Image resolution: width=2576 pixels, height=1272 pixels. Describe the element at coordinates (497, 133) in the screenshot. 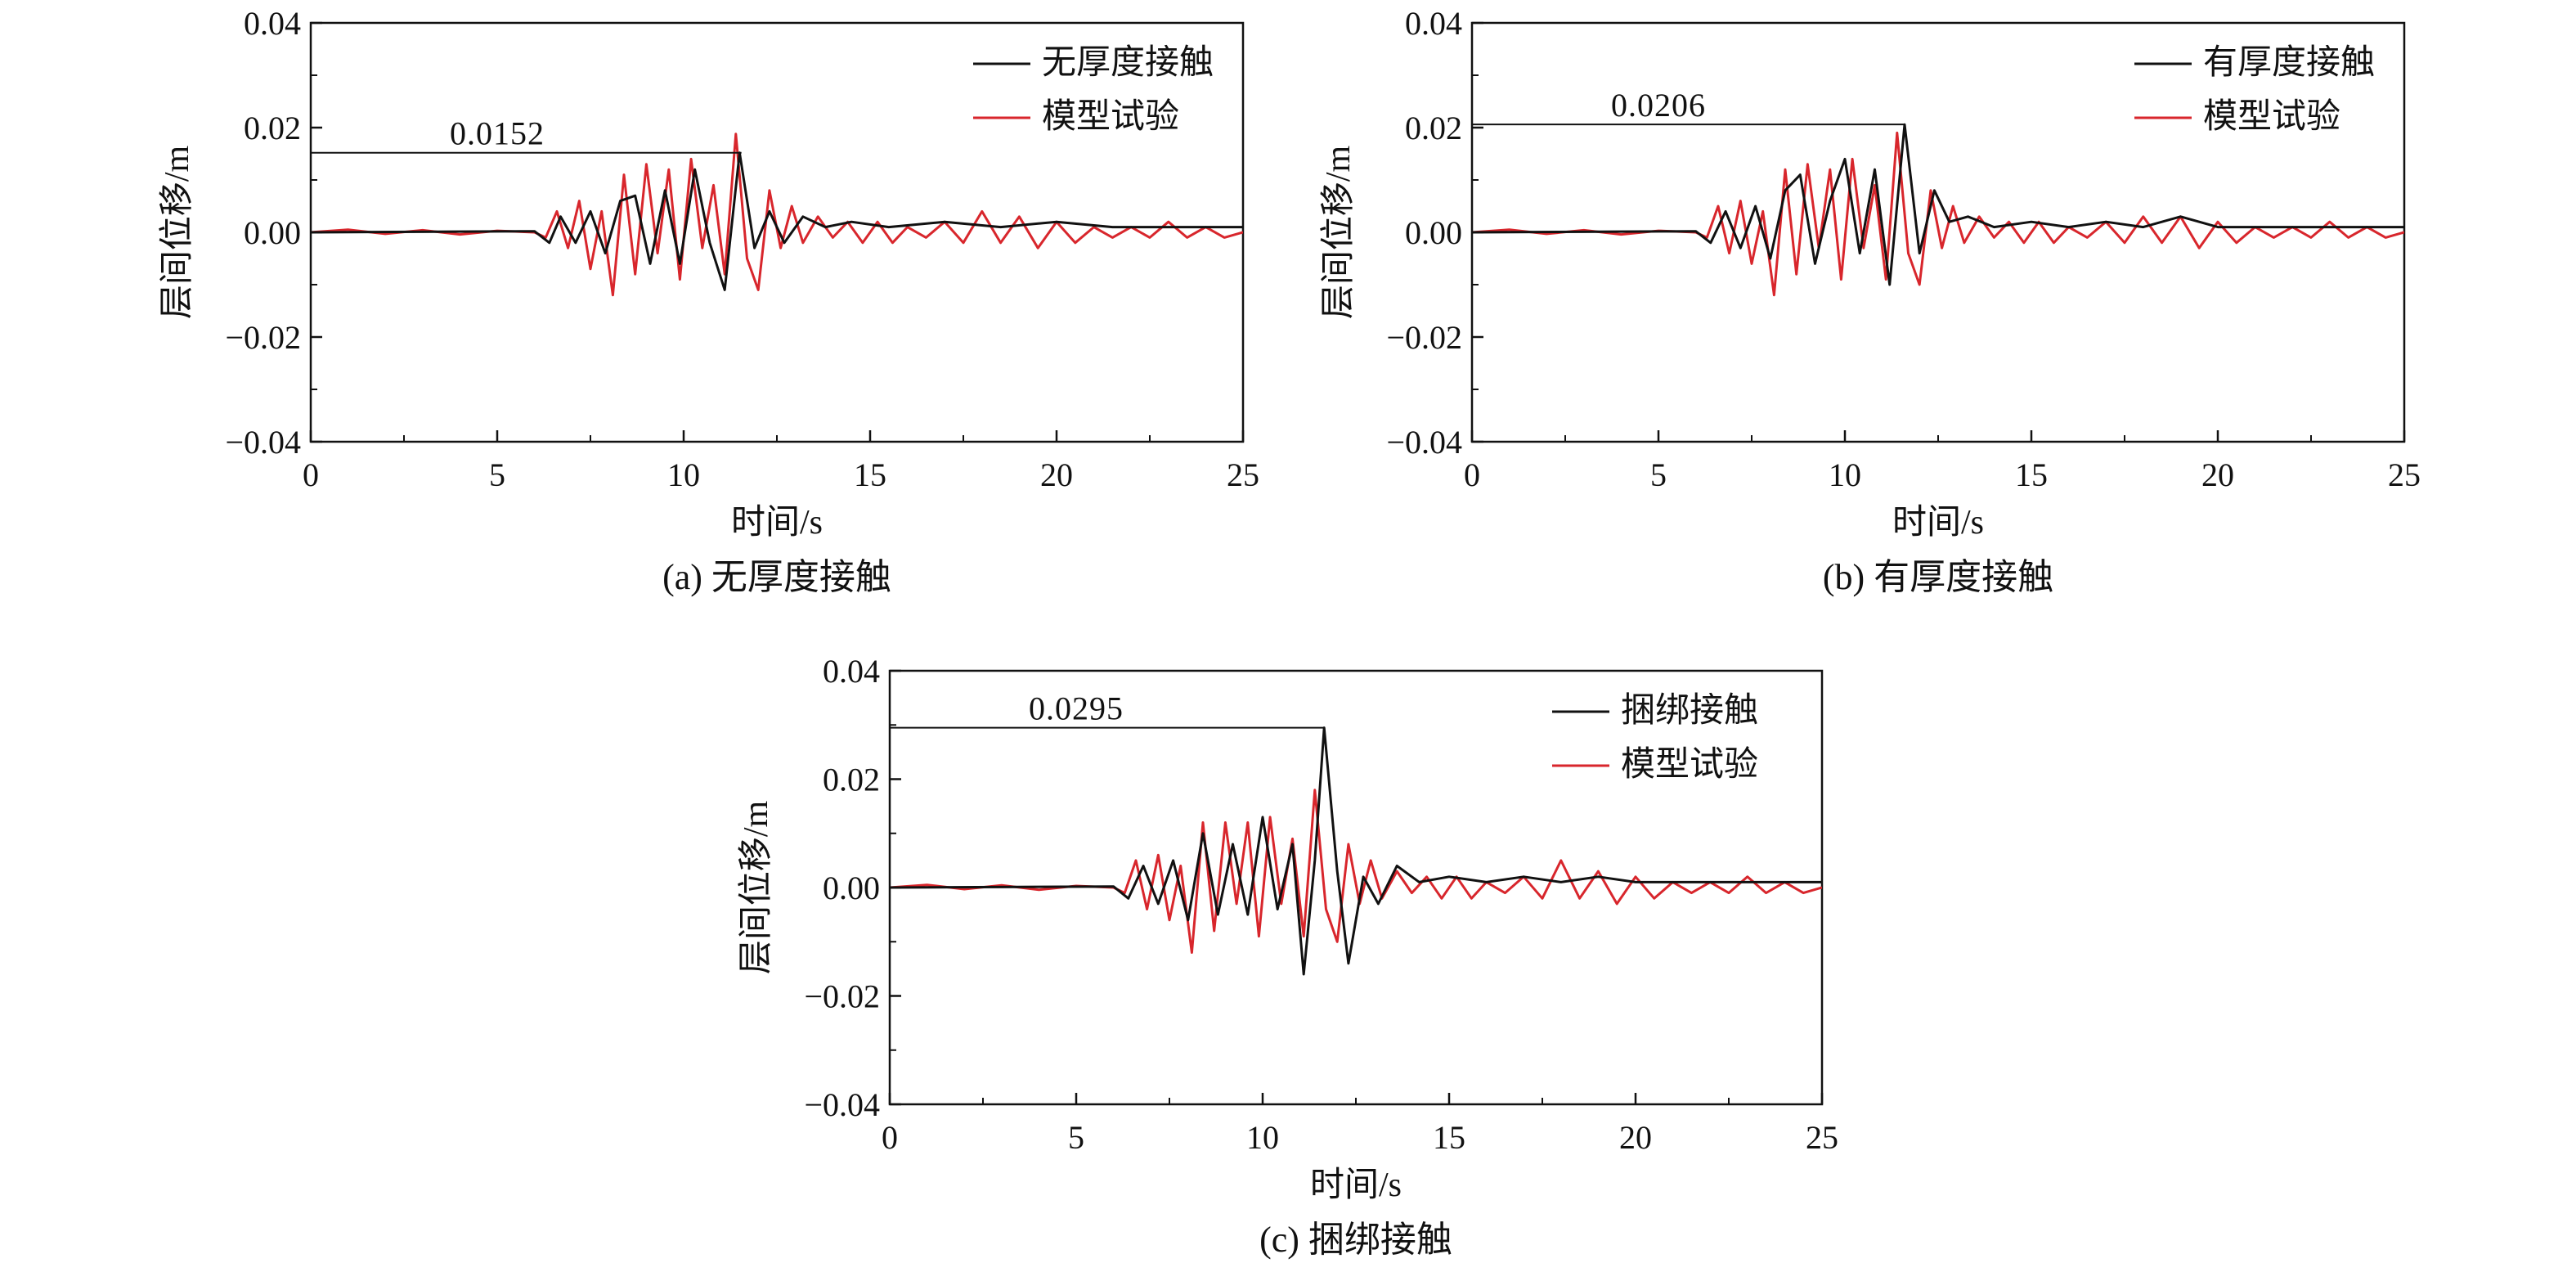

I see `peak-label: 0.0152` at that location.